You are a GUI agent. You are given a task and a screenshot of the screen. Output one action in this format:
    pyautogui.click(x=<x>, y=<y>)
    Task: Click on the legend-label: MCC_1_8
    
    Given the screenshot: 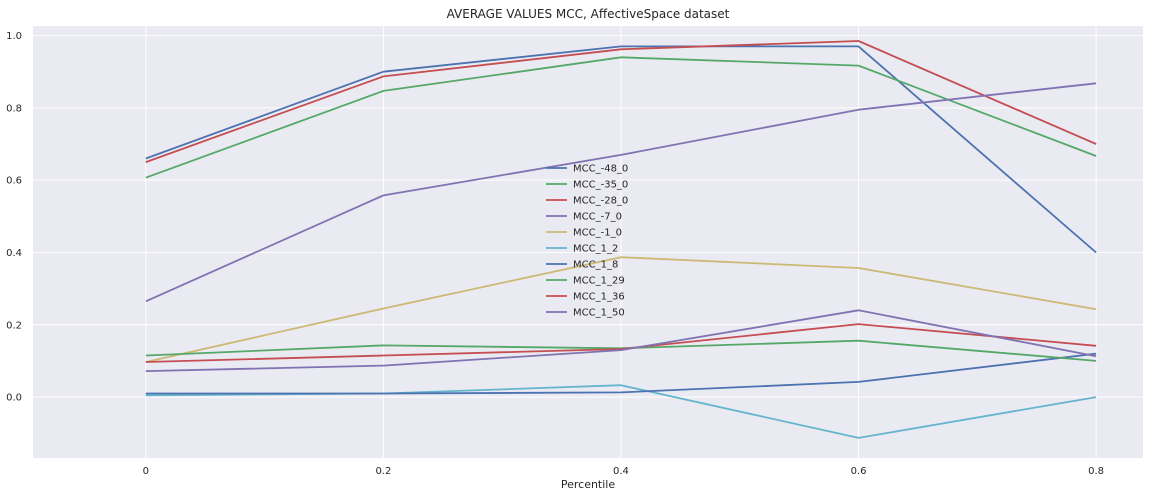 What is the action you would take?
    pyautogui.click(x=595, y=265)
    